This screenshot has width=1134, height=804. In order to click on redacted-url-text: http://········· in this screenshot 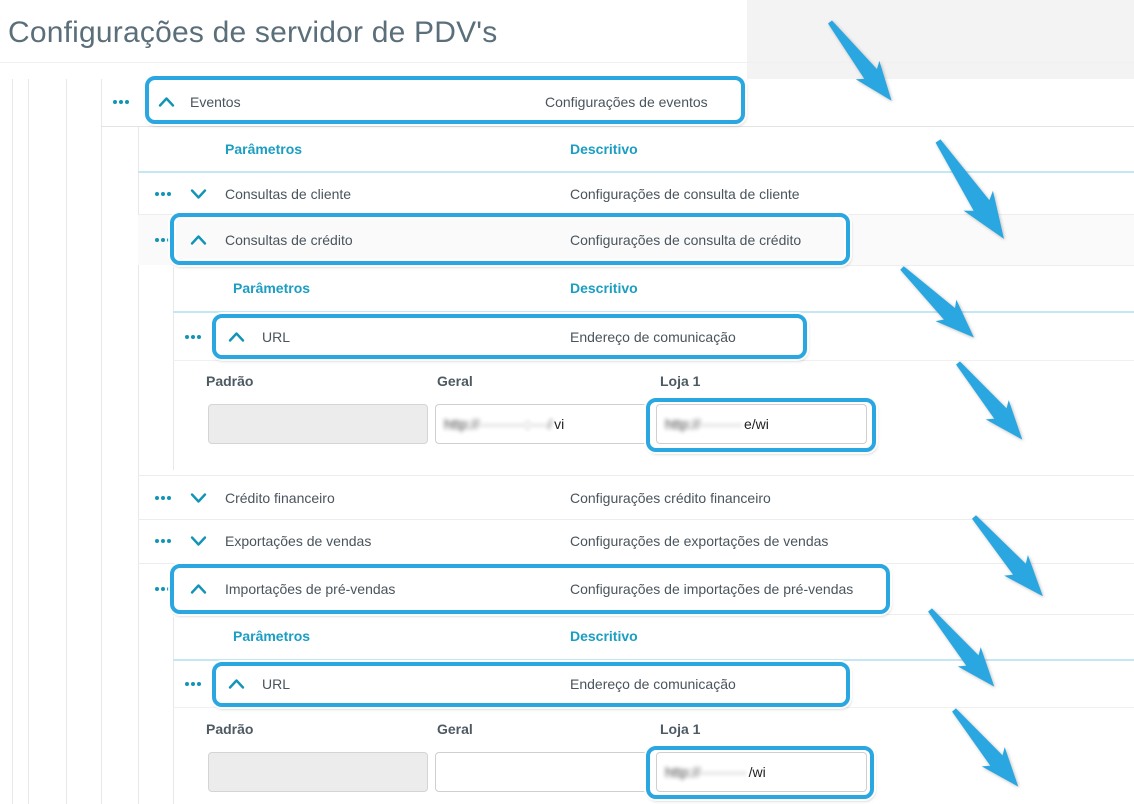, I will do `click(703, 424)`.